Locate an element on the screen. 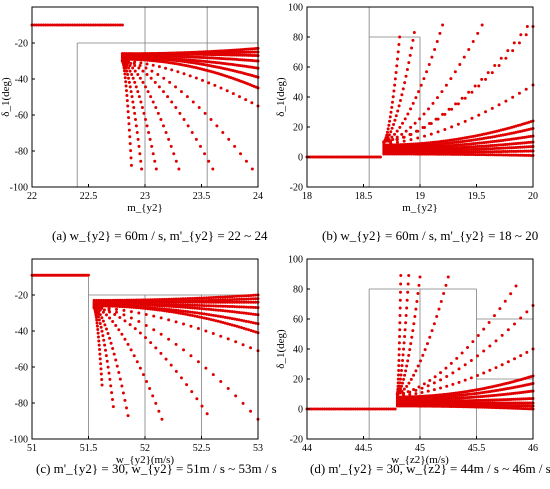 This screenshot has height=489, width=550. y-axis-label: δ_1(deg) is located at coordinates (281, 97).